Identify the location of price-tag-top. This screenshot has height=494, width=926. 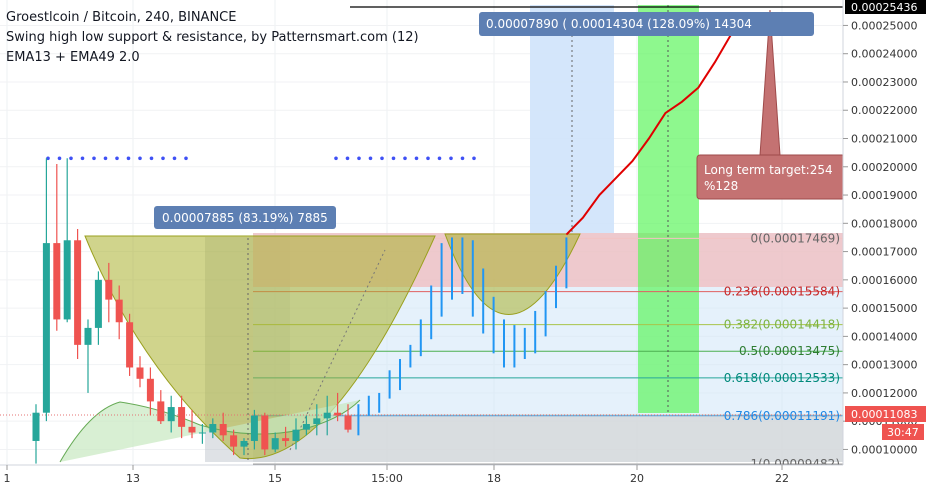
(885, 7).